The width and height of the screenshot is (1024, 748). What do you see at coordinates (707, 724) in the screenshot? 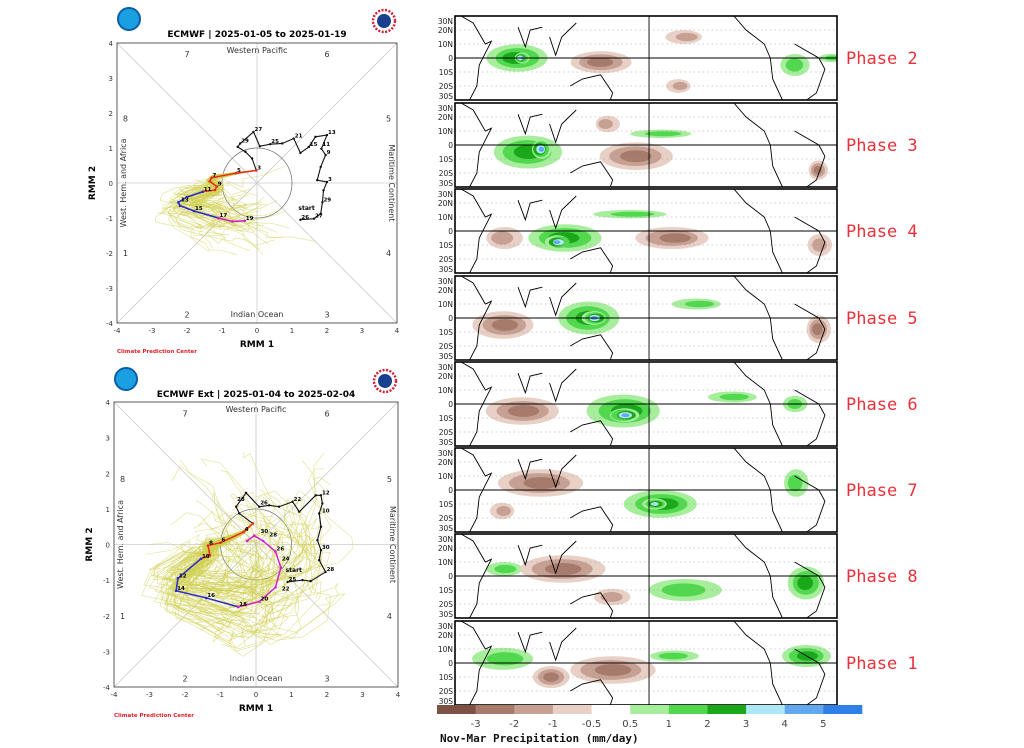
I see `colorbar-tick-label: 2` at bounding box center [707, 724].